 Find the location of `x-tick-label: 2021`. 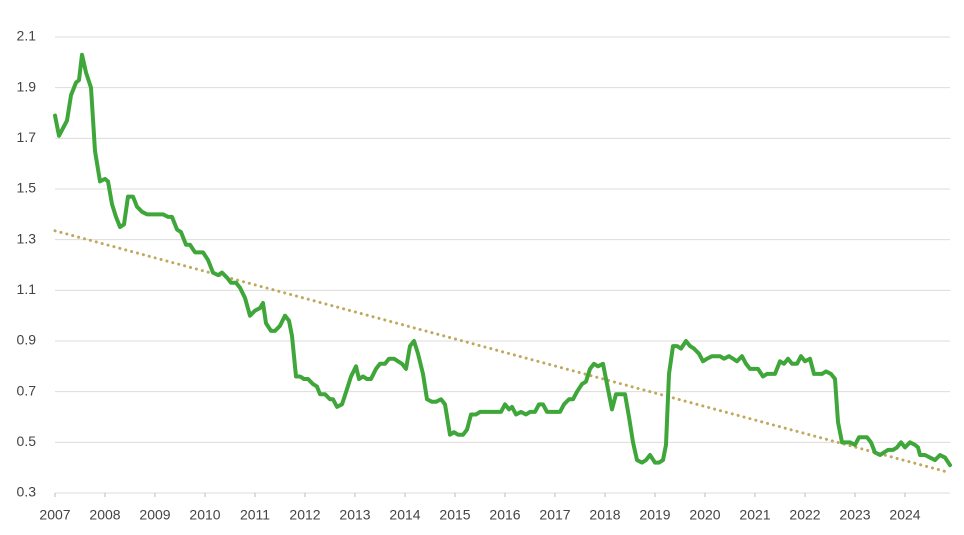

x-tick-label: 2021 is located at coordinates (754, 515).